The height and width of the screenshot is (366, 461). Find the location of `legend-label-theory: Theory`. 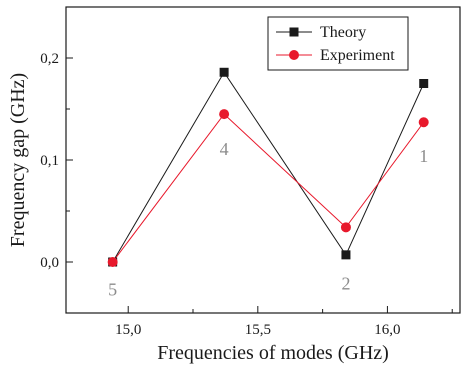

legend-label-theory: Theory is located at coordinates (343, 32).